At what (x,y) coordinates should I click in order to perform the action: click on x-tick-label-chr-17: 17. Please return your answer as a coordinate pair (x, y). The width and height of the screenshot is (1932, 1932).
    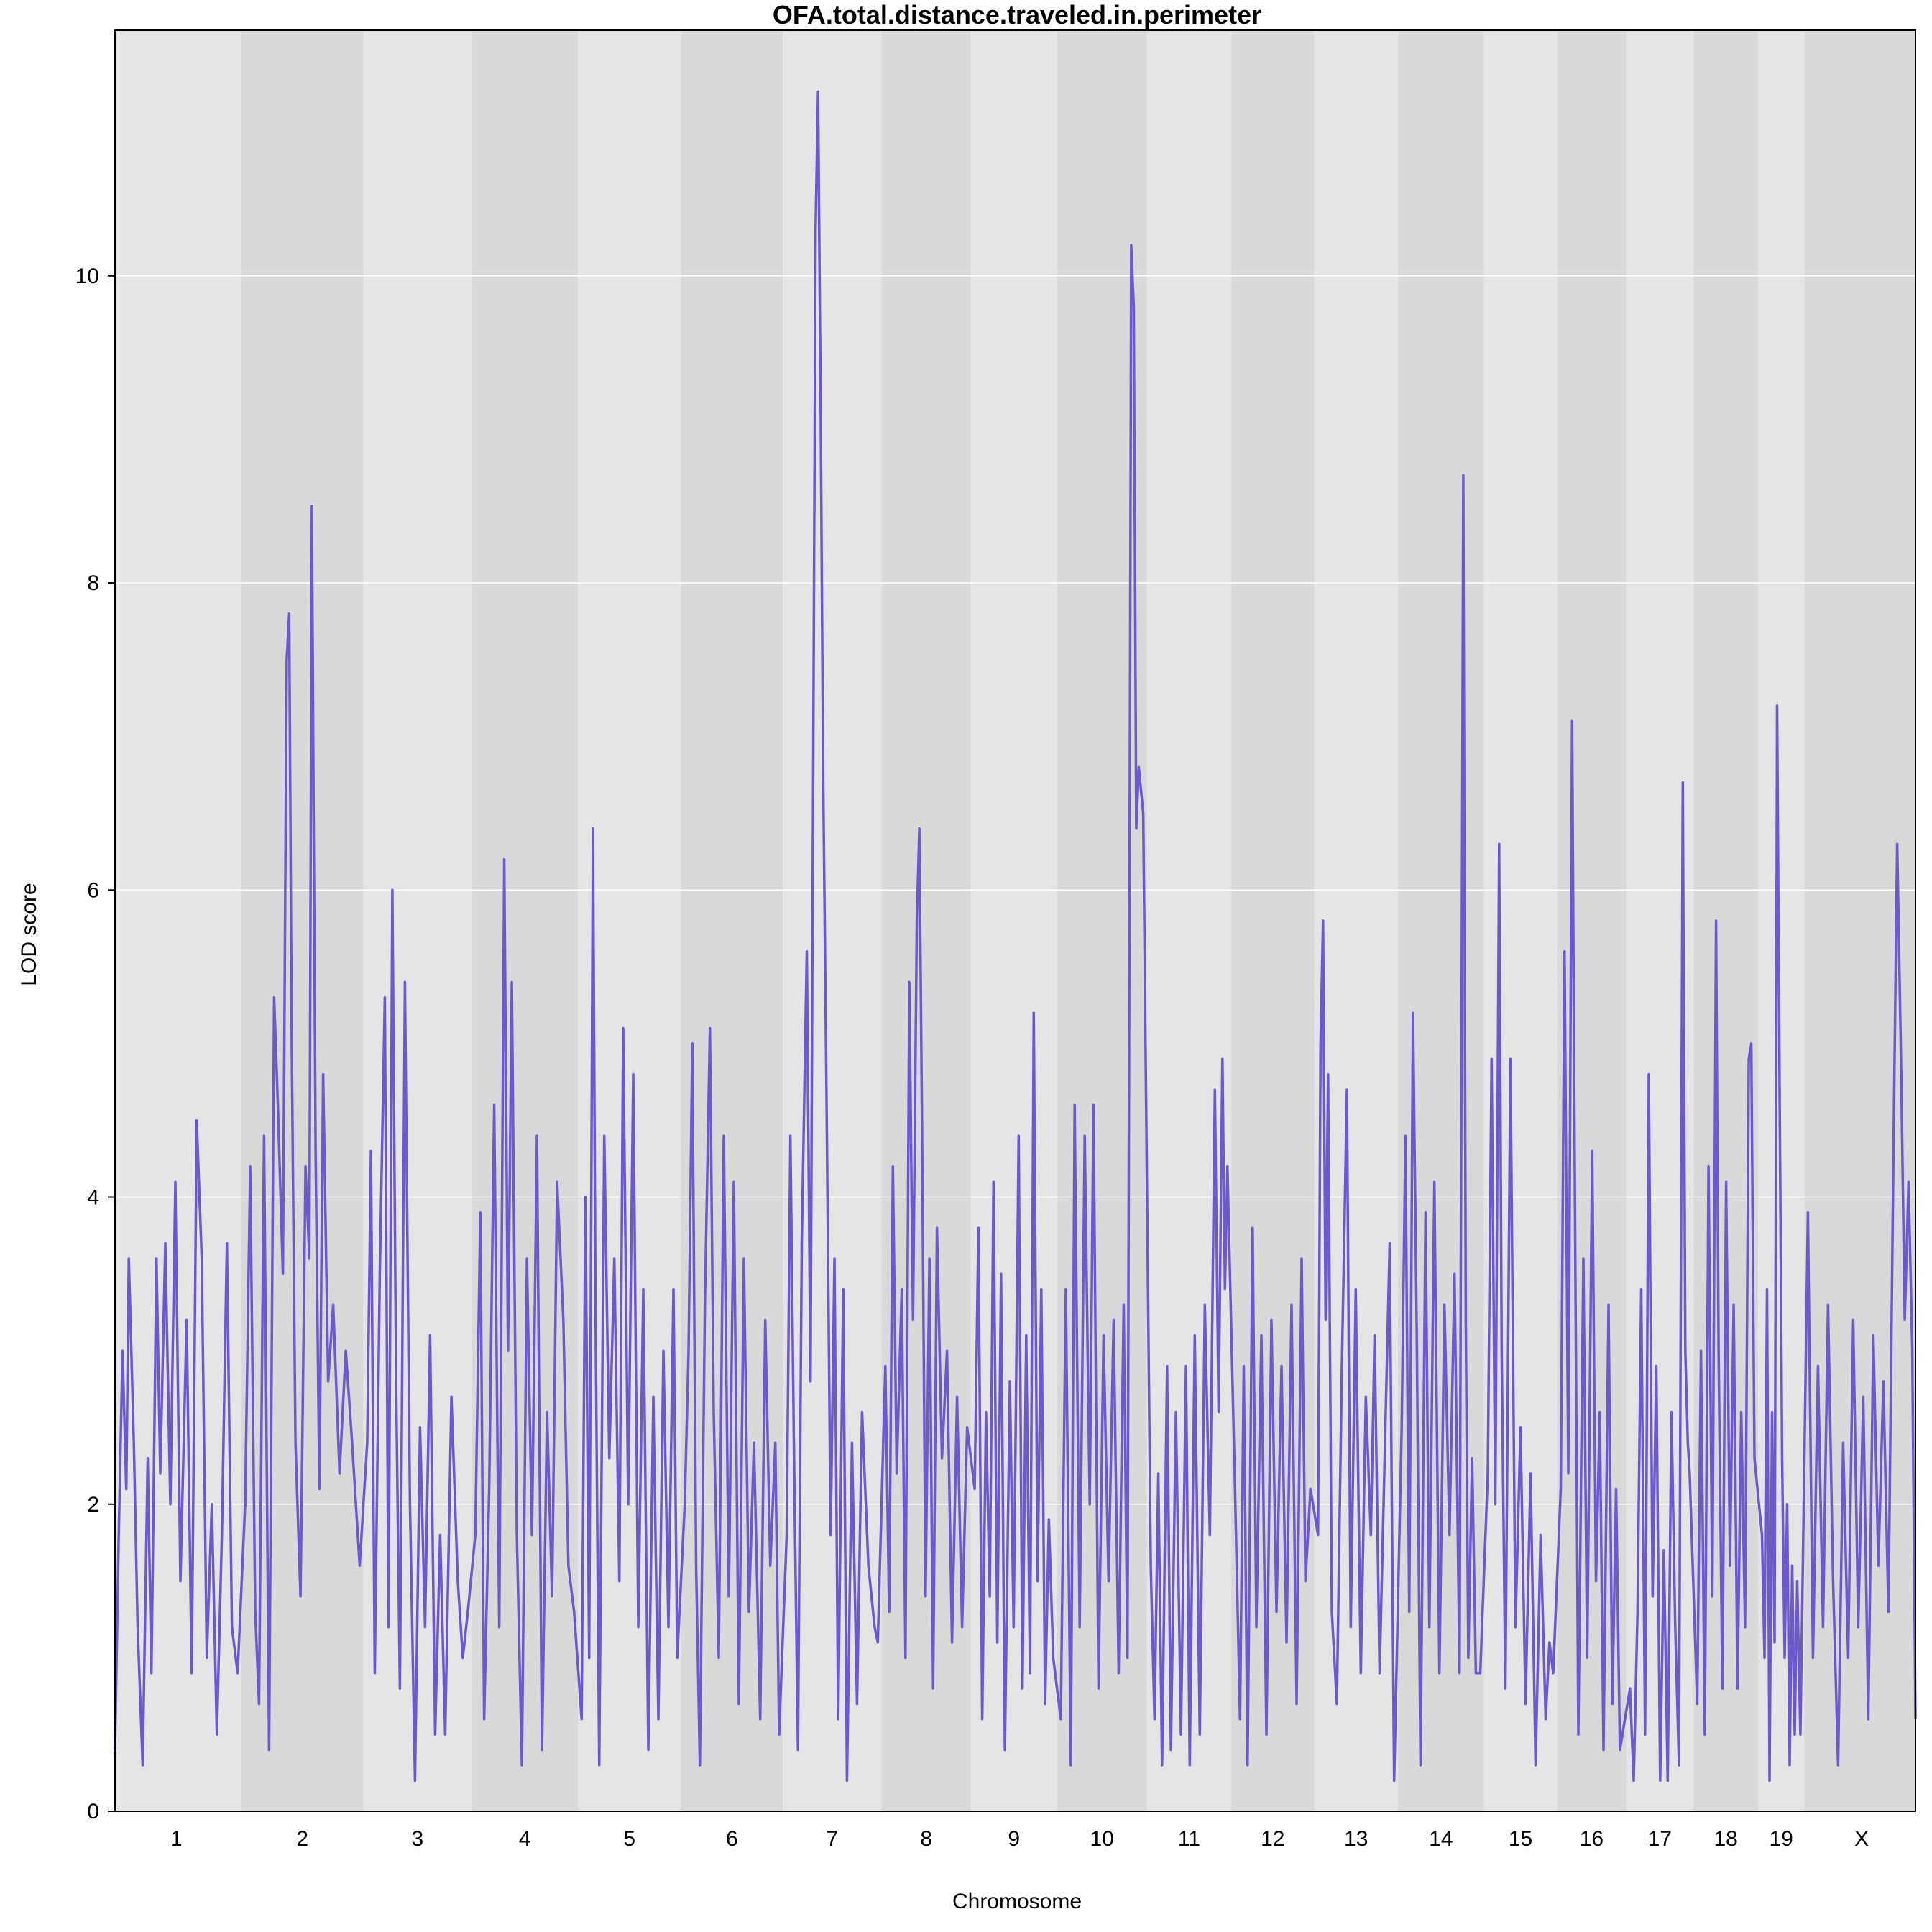
    Looking at the image, I should click on (1660, 1839).